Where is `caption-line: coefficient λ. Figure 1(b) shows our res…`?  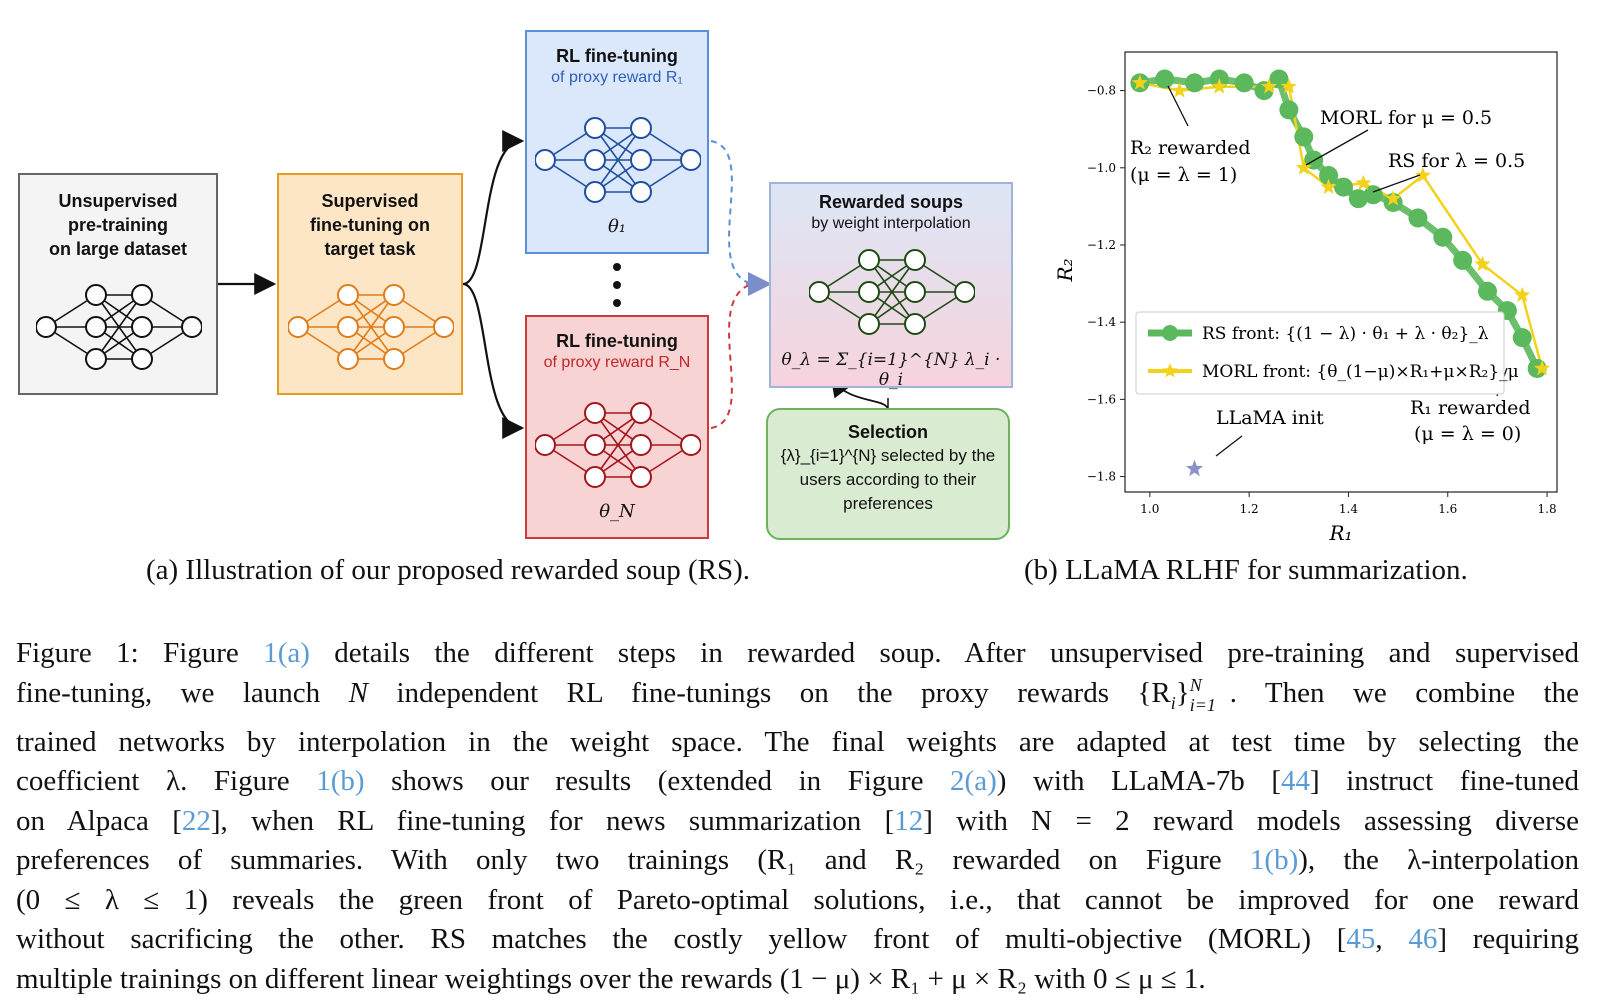
caption-line: coefficient λ. Figure 1(b) shows our res… is located at coordinates (797, 781).